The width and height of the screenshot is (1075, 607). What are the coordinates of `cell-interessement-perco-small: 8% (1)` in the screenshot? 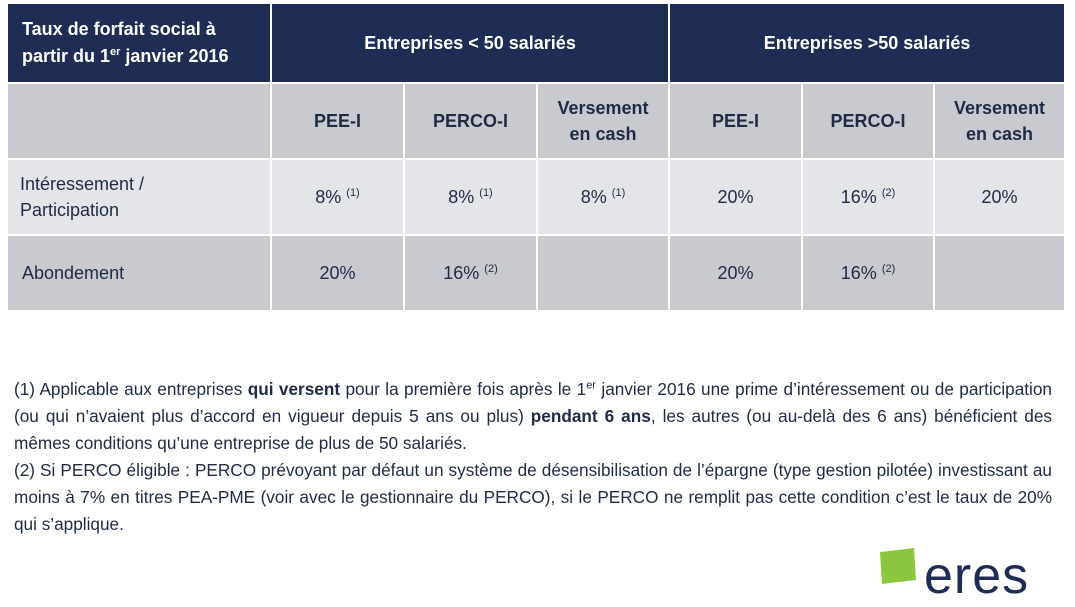 It's located at (471, 198).